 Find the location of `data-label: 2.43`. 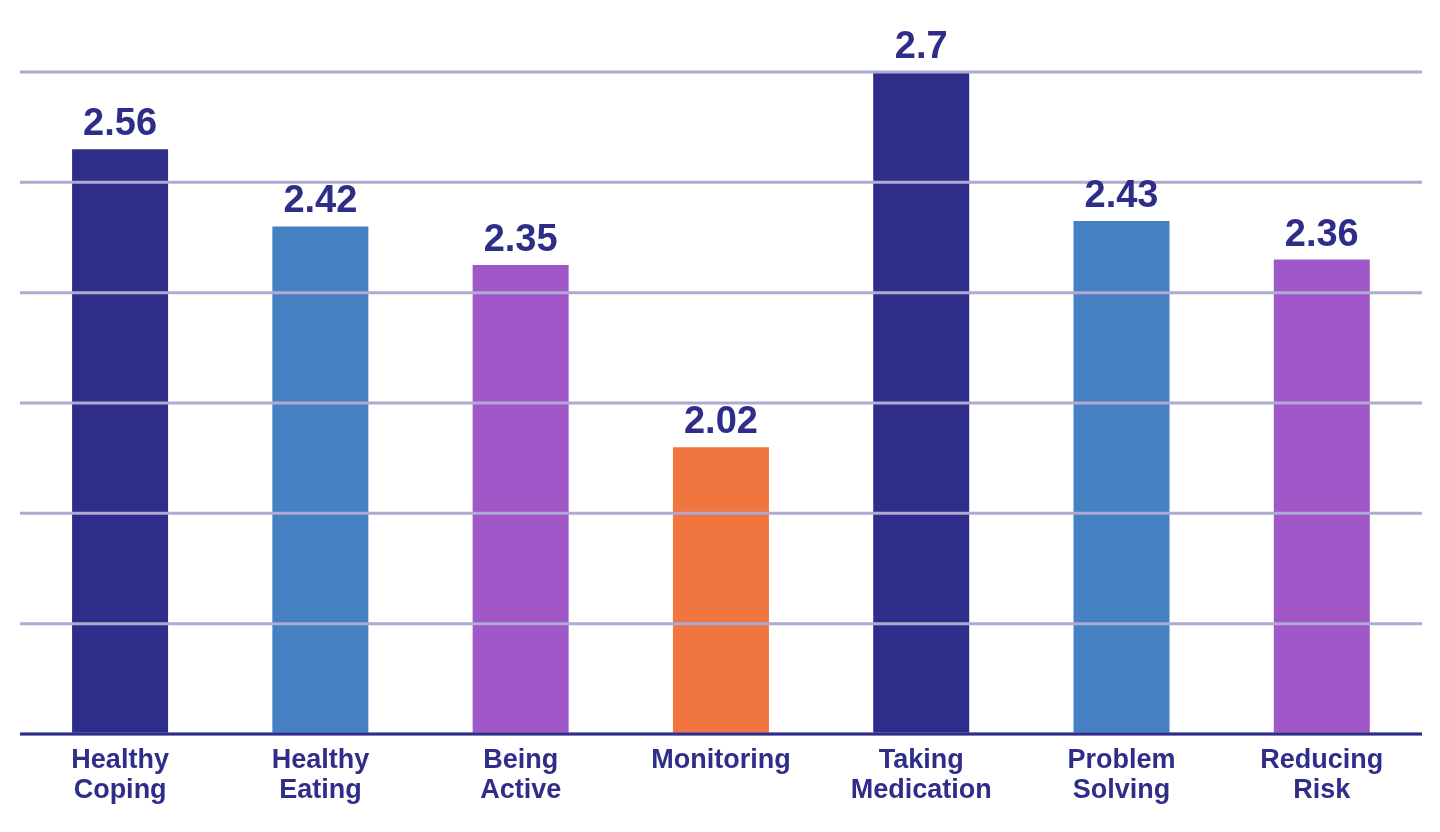

data-label: 2.43 is located at coordinates (1121, 193).